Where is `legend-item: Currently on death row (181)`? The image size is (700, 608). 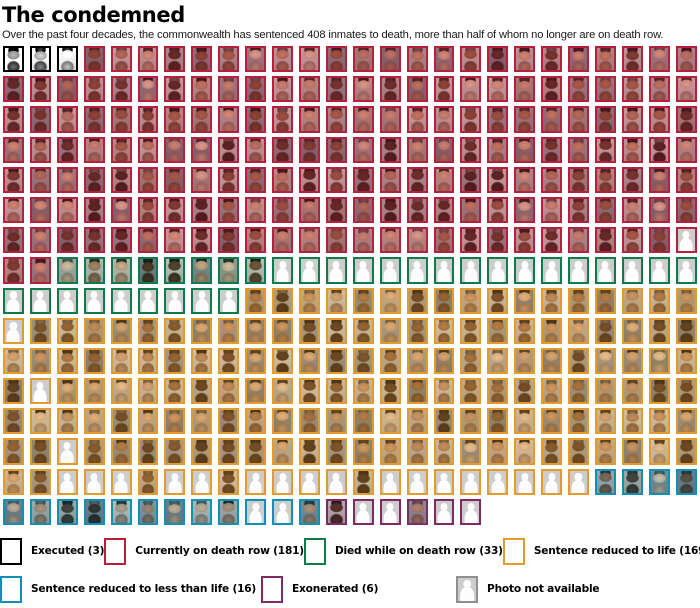 legend-item: Currently on death row (181) is located at coordinates (204, 551).